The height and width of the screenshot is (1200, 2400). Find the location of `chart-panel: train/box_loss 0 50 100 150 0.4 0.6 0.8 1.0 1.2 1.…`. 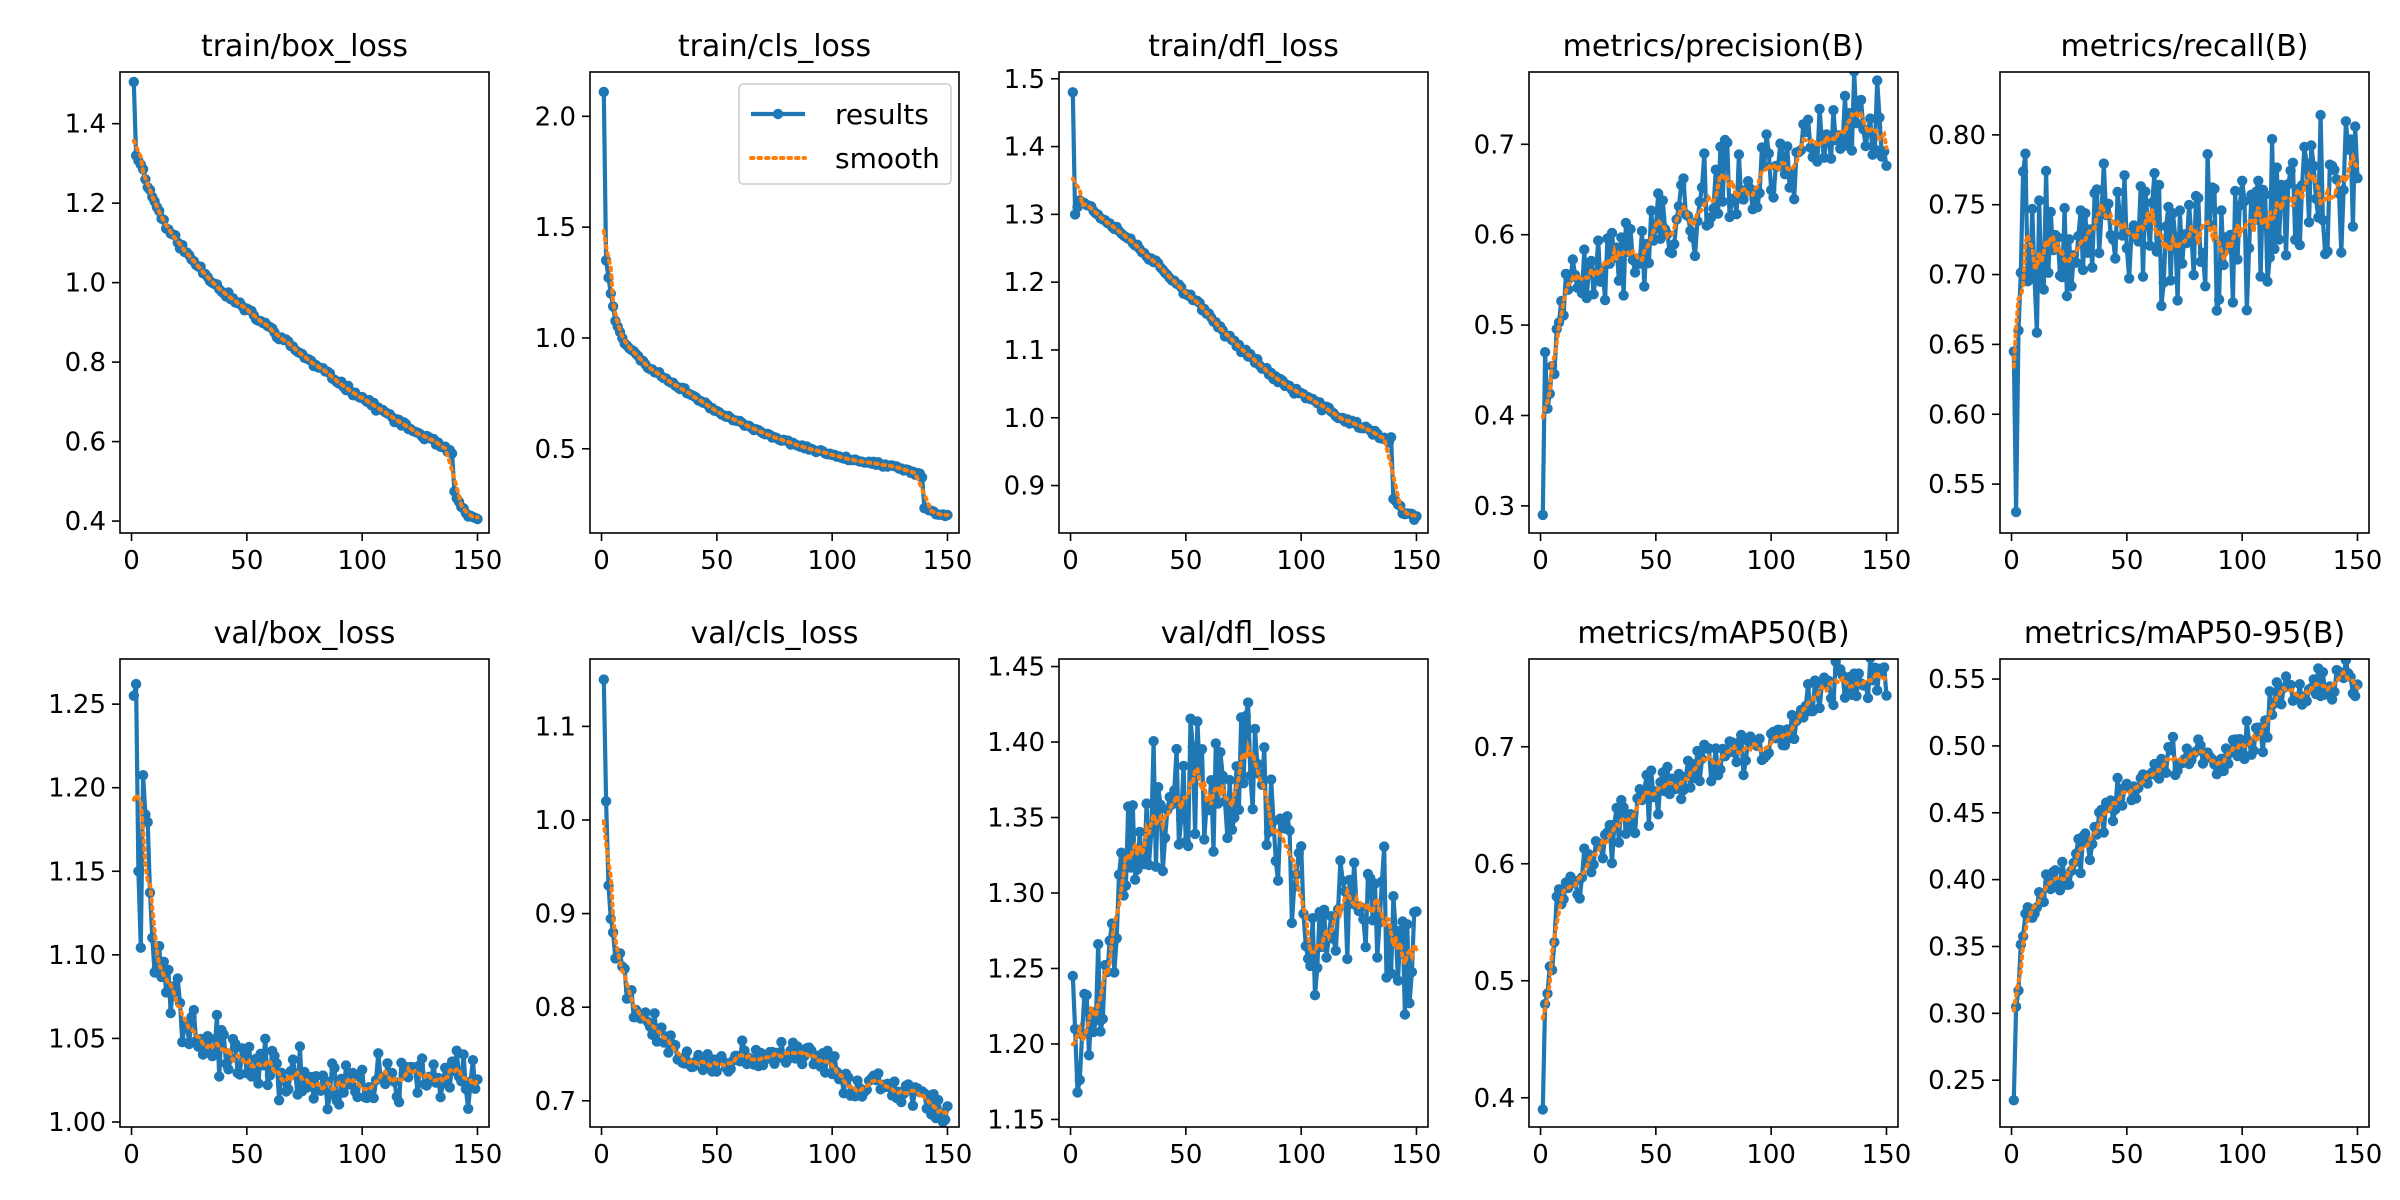

chart-panel: train/box_loss 0 50 100 150 0.4 0.6 0.8 1.0 1.2 1.… is located at coordinates (284, 302).